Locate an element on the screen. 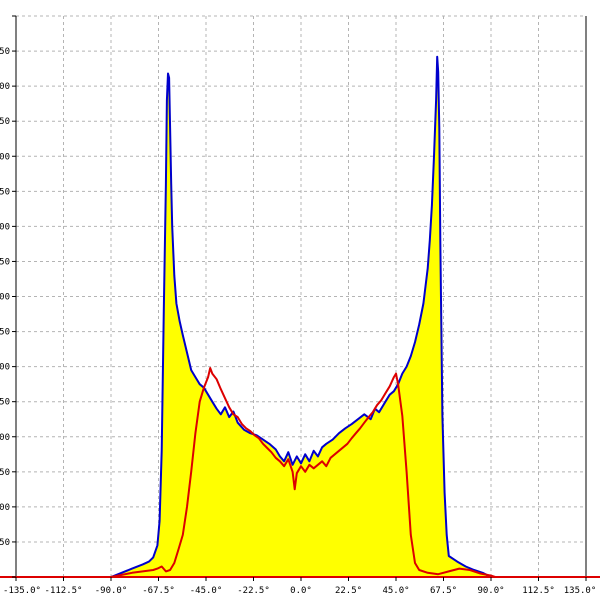 The image size is (600, 600). x-tick-label: -22.5° is located at coordinates (253, 591).